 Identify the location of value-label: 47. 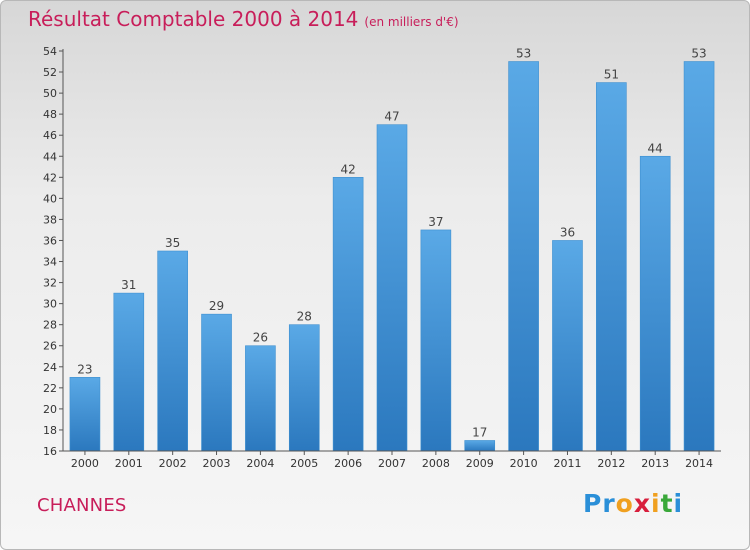
(391, 117).